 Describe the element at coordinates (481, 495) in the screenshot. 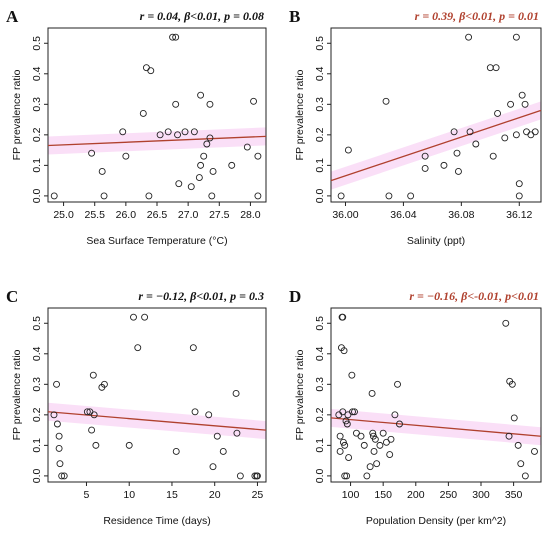

I see `x-tick-label: 300` at that location.